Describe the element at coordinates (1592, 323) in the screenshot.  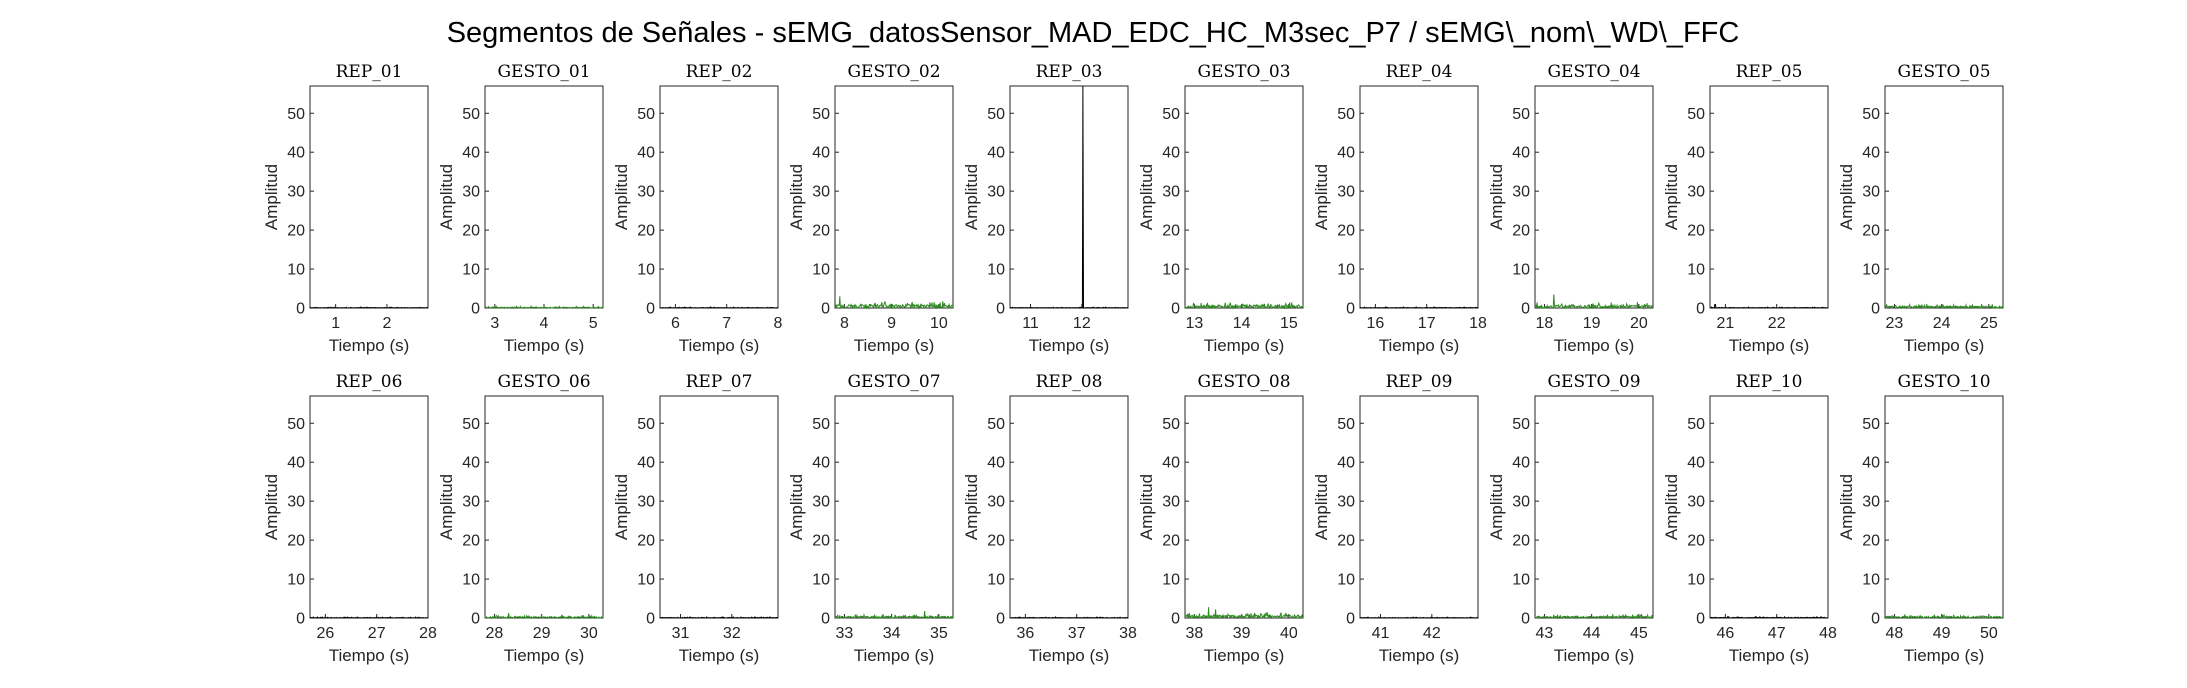
I see `x-tick-label: 19` at that location.